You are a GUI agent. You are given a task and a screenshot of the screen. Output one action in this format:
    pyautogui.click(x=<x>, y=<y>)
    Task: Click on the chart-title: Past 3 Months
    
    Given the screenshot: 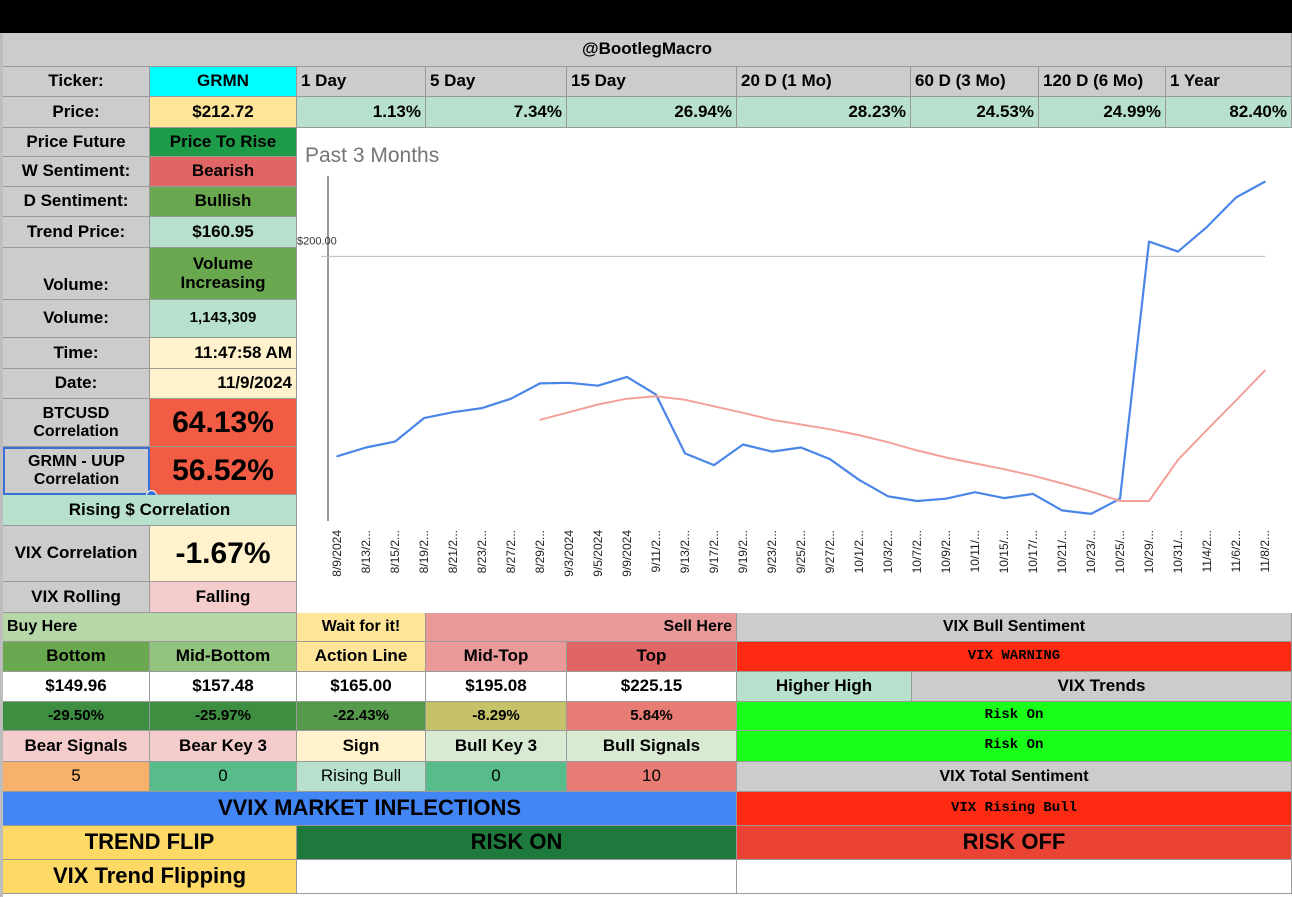 What is the action you would take?
    pyautogui.click(x=372, y=155)
    